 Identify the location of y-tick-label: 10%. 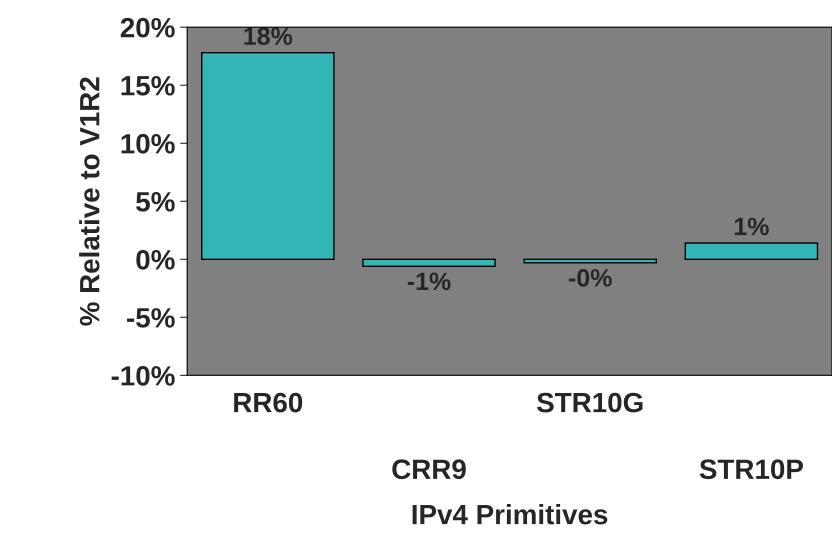
(148, 144).